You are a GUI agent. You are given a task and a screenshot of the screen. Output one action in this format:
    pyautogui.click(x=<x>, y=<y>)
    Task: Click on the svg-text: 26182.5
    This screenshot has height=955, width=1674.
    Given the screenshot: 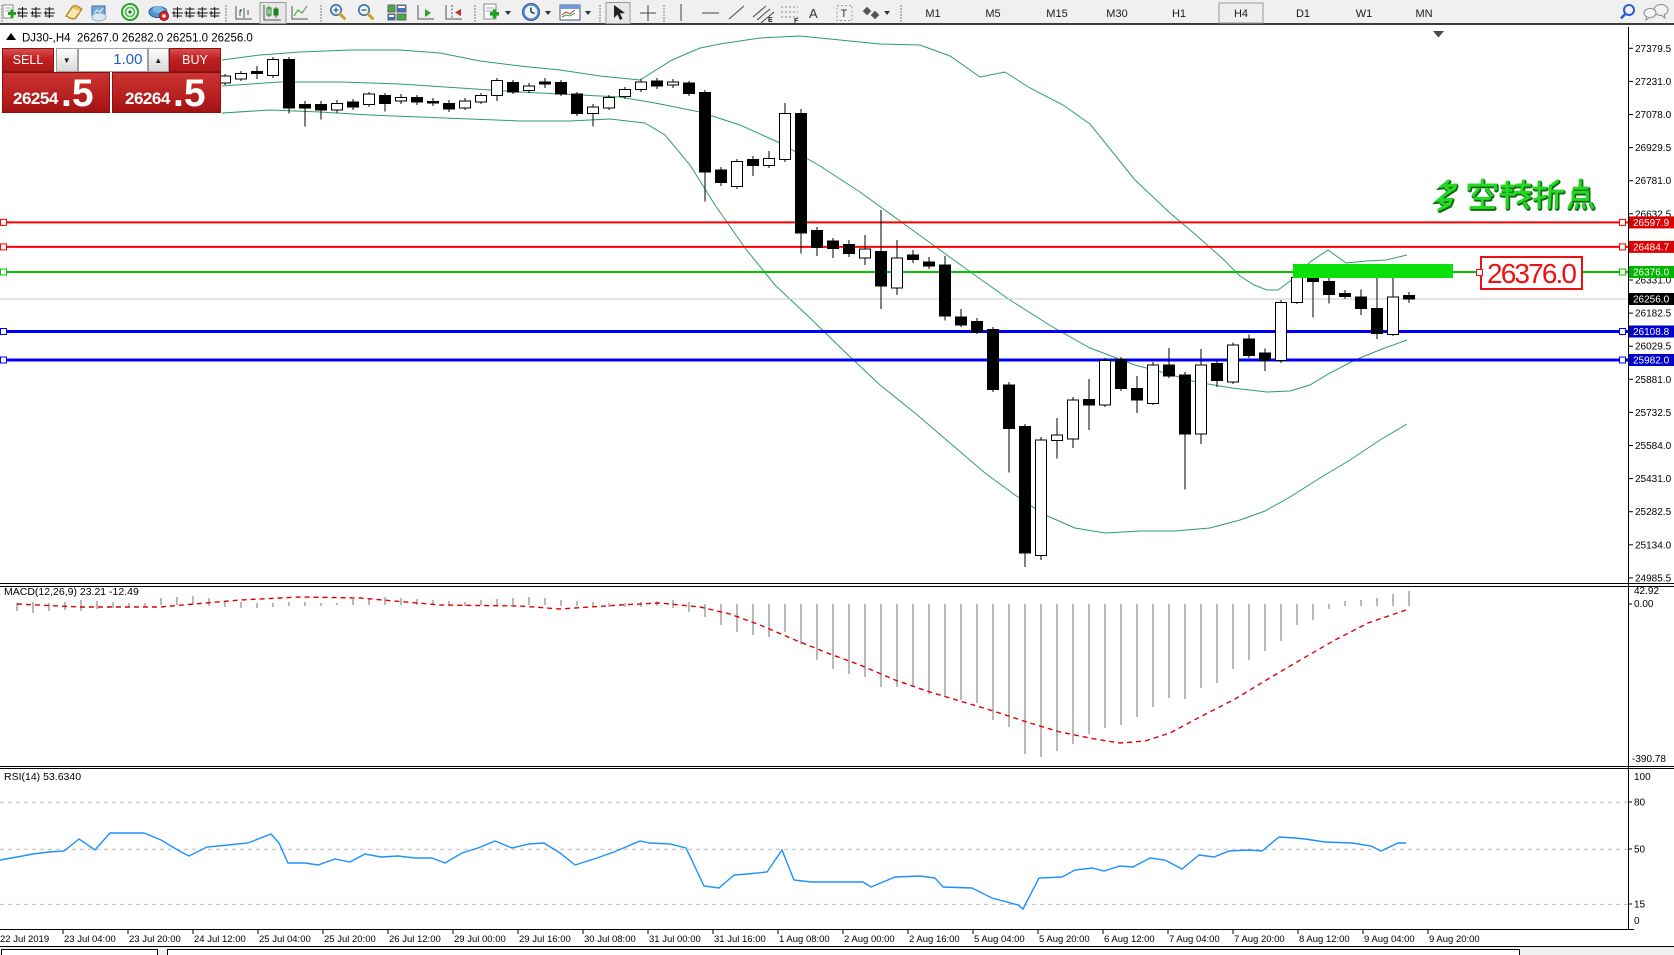 What is the action you would take?
    pyautogui.click(x=1653, y=314)
    